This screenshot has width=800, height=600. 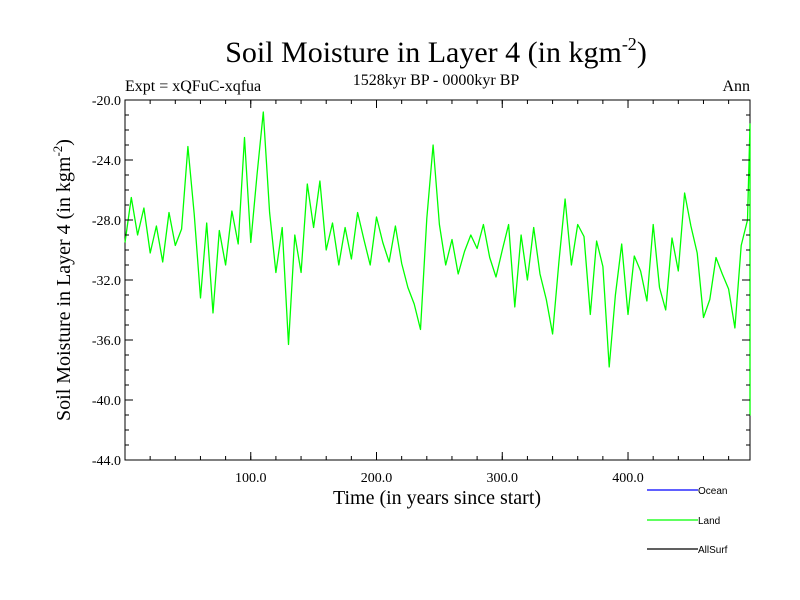 I want to click on y-tick-label: -44.0, so click(x=106, y=461).